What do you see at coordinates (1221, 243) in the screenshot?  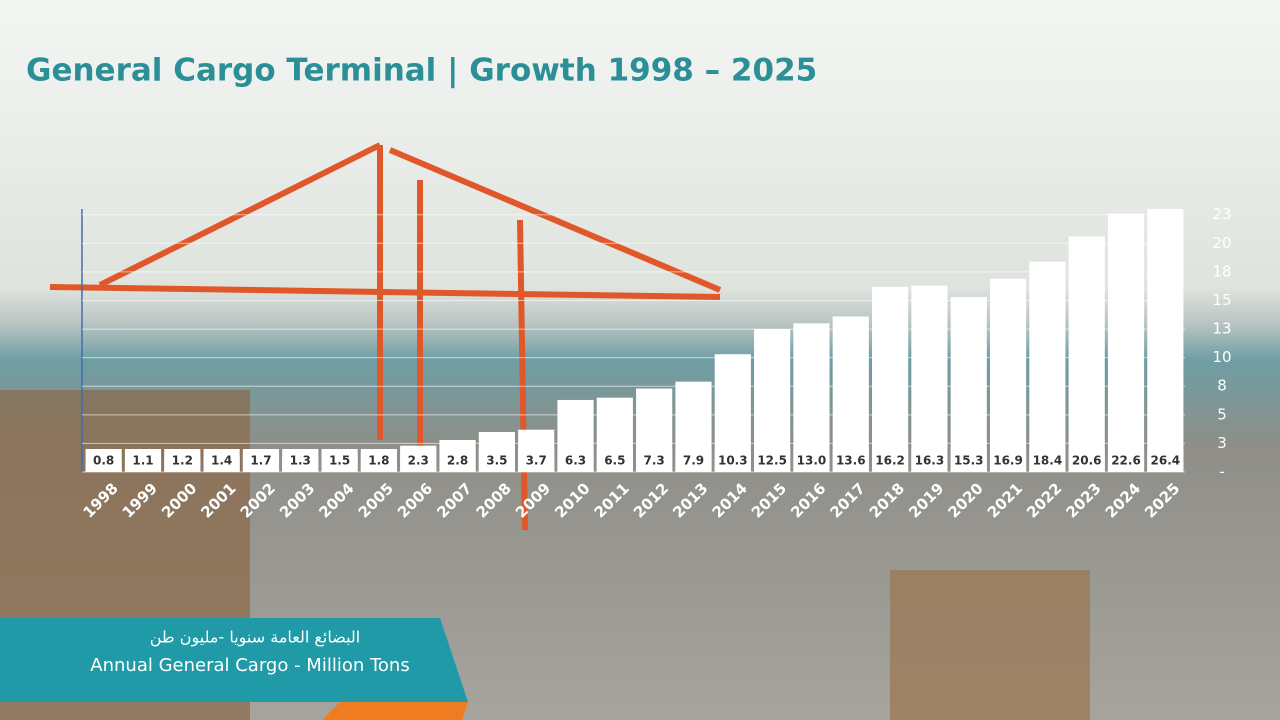 I see `y-tick-label: 20` at bounding box center [1221, 243].